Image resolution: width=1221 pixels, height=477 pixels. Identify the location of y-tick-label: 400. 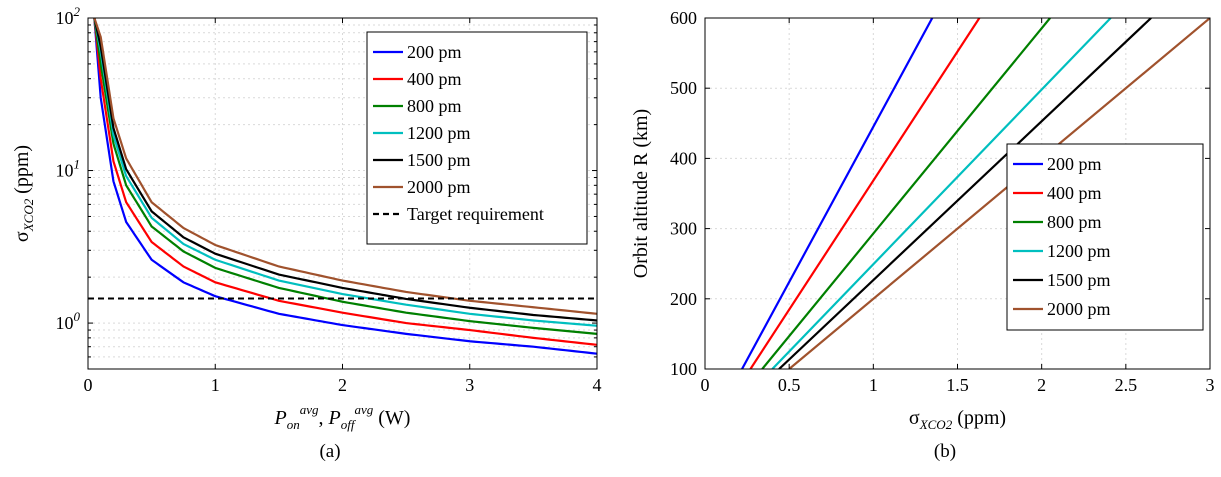
(683, 158).